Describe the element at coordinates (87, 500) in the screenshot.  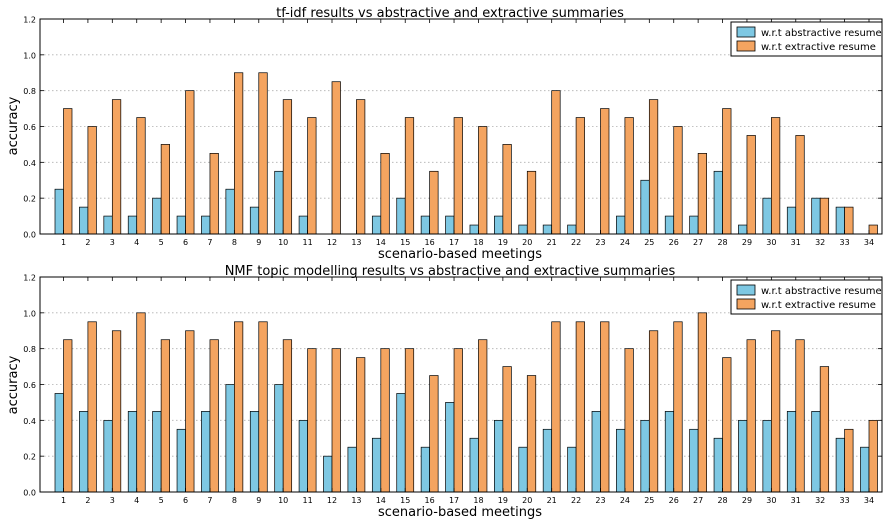
I see `x-tick-label: 2` at that location.